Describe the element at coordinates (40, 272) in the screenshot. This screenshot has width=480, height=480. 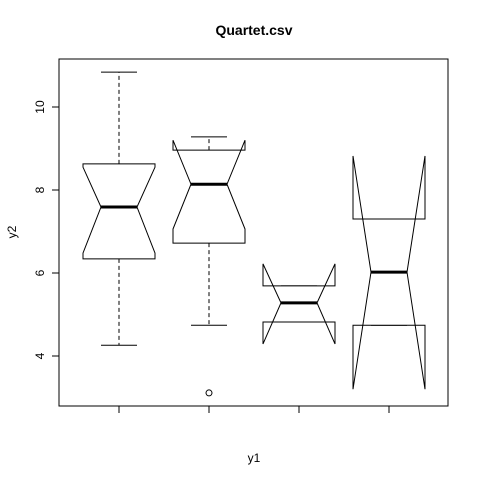
I see `y-tick-label: 6` at that location.